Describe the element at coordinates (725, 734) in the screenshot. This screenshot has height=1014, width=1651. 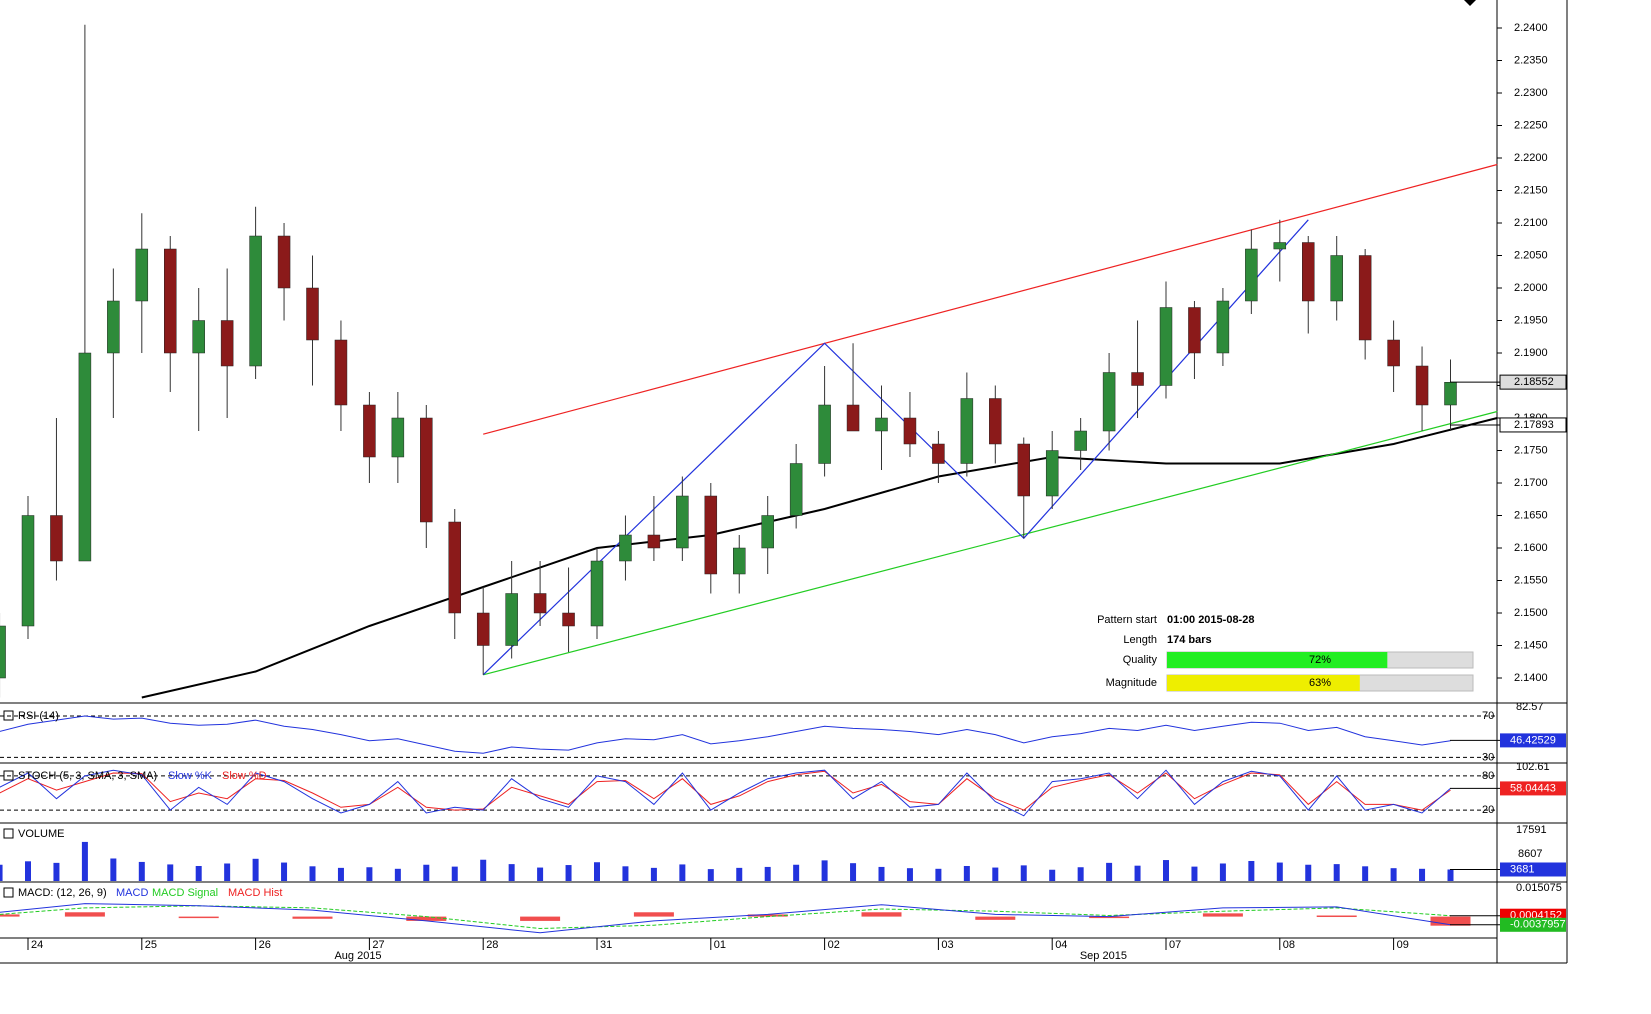
I see `rsi-line` at that location.